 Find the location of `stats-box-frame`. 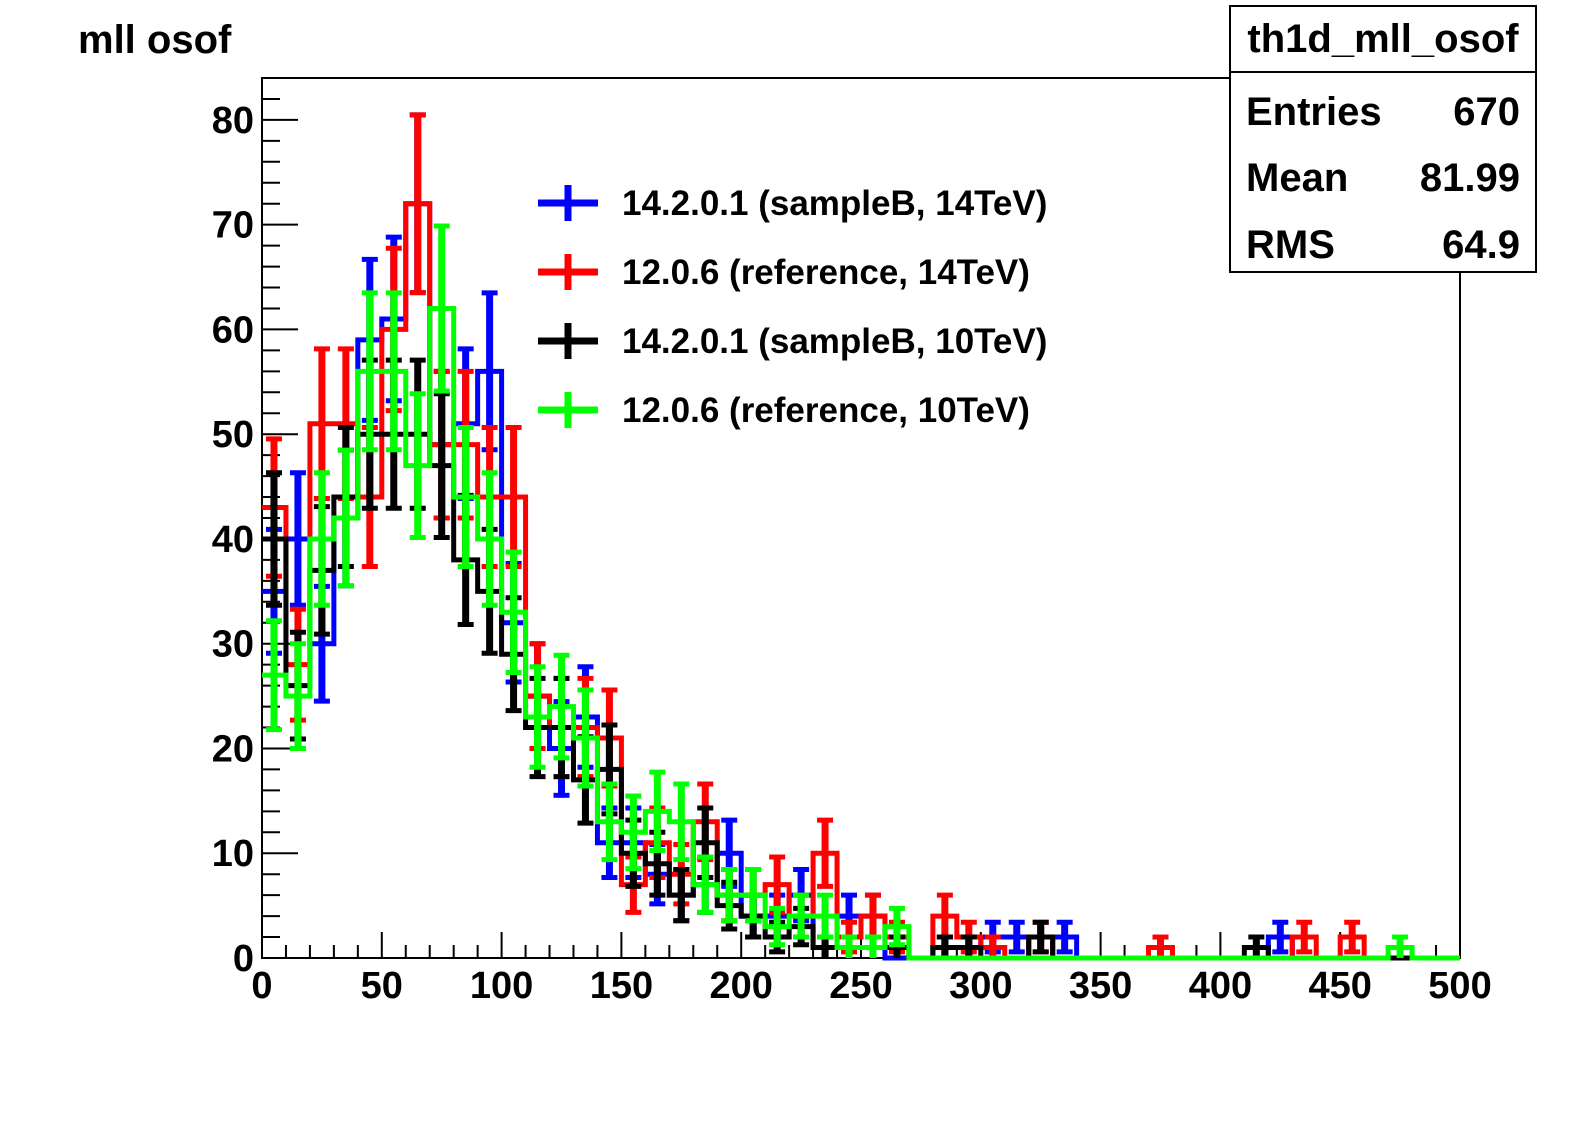

stats-box-frame is located at coordinates (1383, 139).